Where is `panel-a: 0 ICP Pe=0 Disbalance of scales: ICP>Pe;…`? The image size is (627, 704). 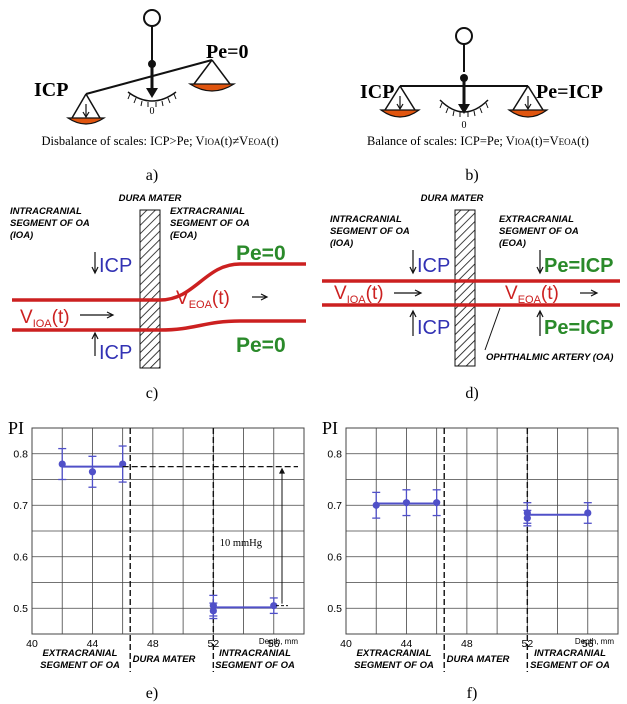
panel-a: 0 ICP Pe=0 Disbalance of scales: ICP>Pe;… is located at coordinates (156, 96).